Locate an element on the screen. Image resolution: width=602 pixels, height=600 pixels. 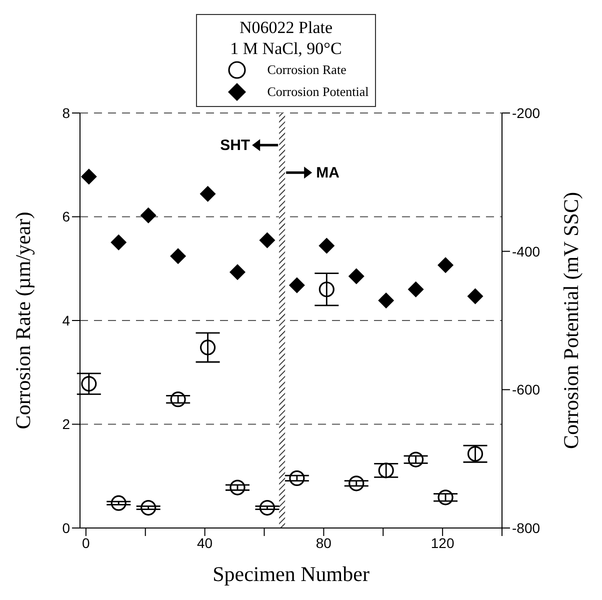
x-tick-label: 80 is located at coordinates (324, 542).